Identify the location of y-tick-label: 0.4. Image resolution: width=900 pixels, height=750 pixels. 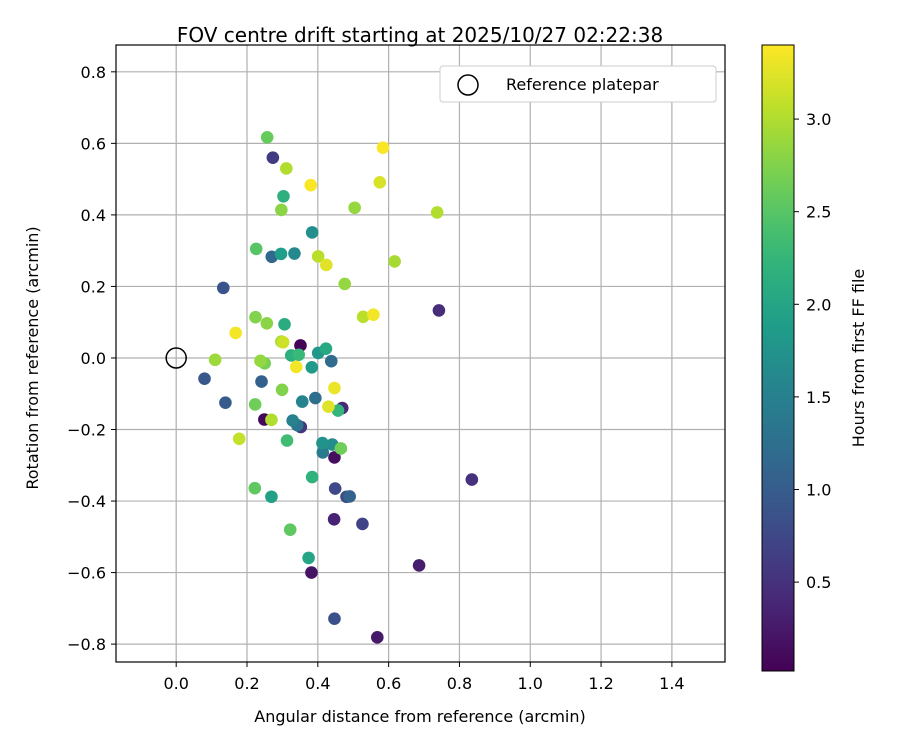
(93, 215).